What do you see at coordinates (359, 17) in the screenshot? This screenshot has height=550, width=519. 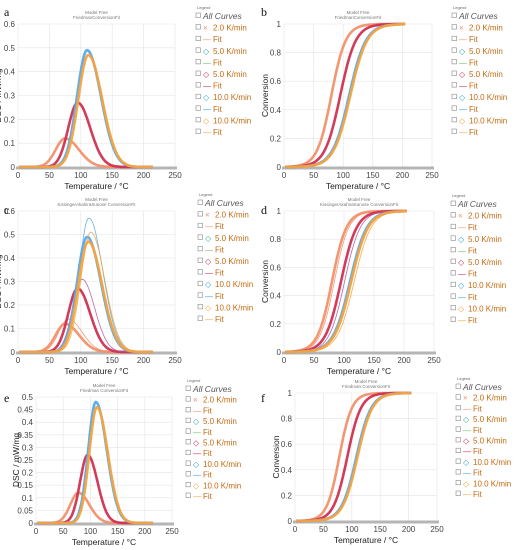 I see `chart-subtitle: FriedmanConversionFit` at bounding box center [359, 17].